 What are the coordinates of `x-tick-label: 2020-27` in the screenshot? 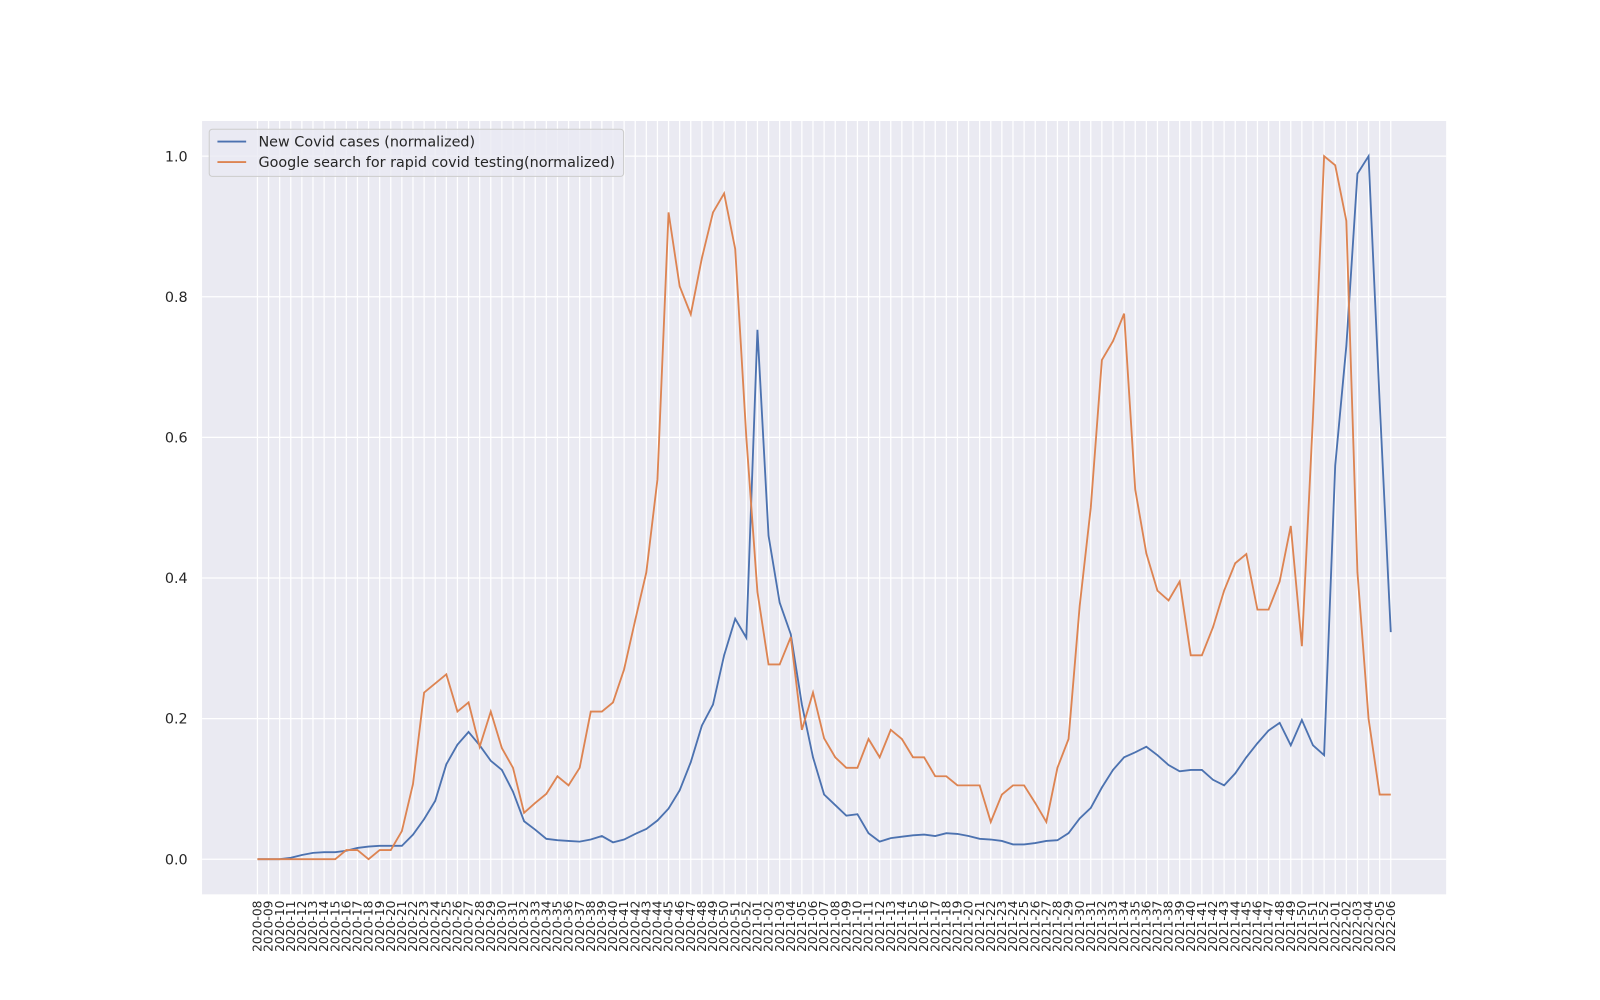 It's located at (469, 926).